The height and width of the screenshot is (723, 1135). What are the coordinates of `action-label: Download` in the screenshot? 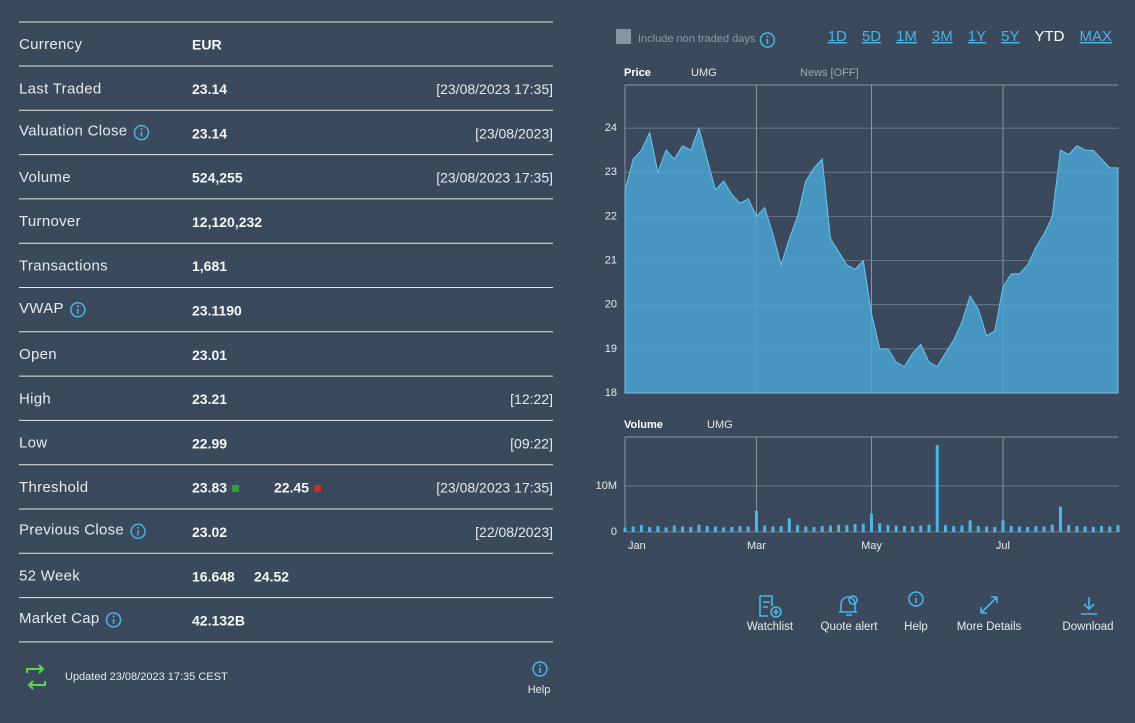 It's located at (1087, 627).